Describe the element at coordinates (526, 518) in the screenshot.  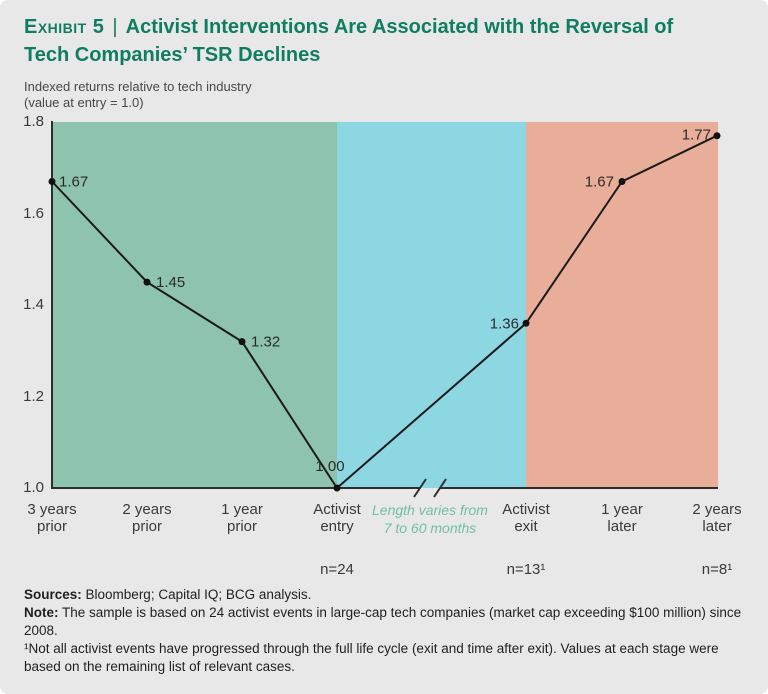
I see `x-axis-category-label: Activist exit` at that location.